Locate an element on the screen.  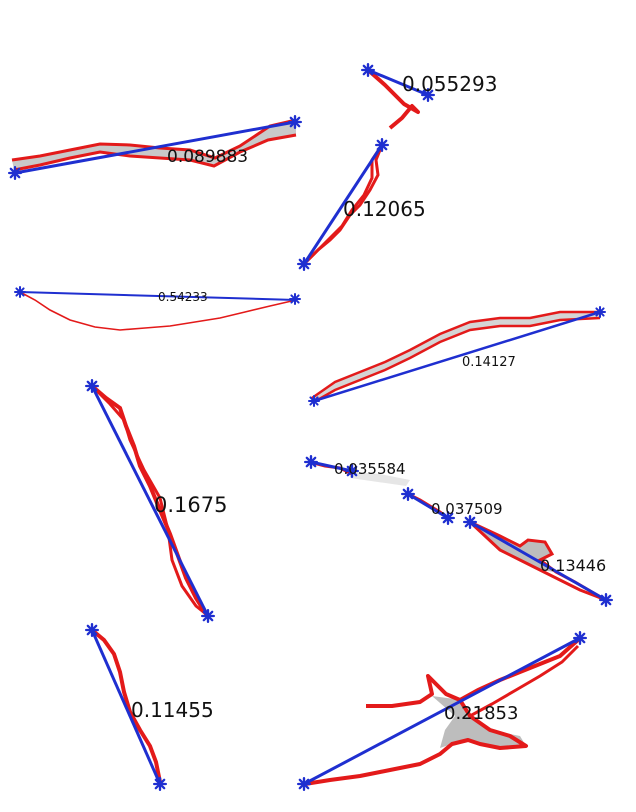
endpoint-marker-6a is located at coordinates (92, 386).